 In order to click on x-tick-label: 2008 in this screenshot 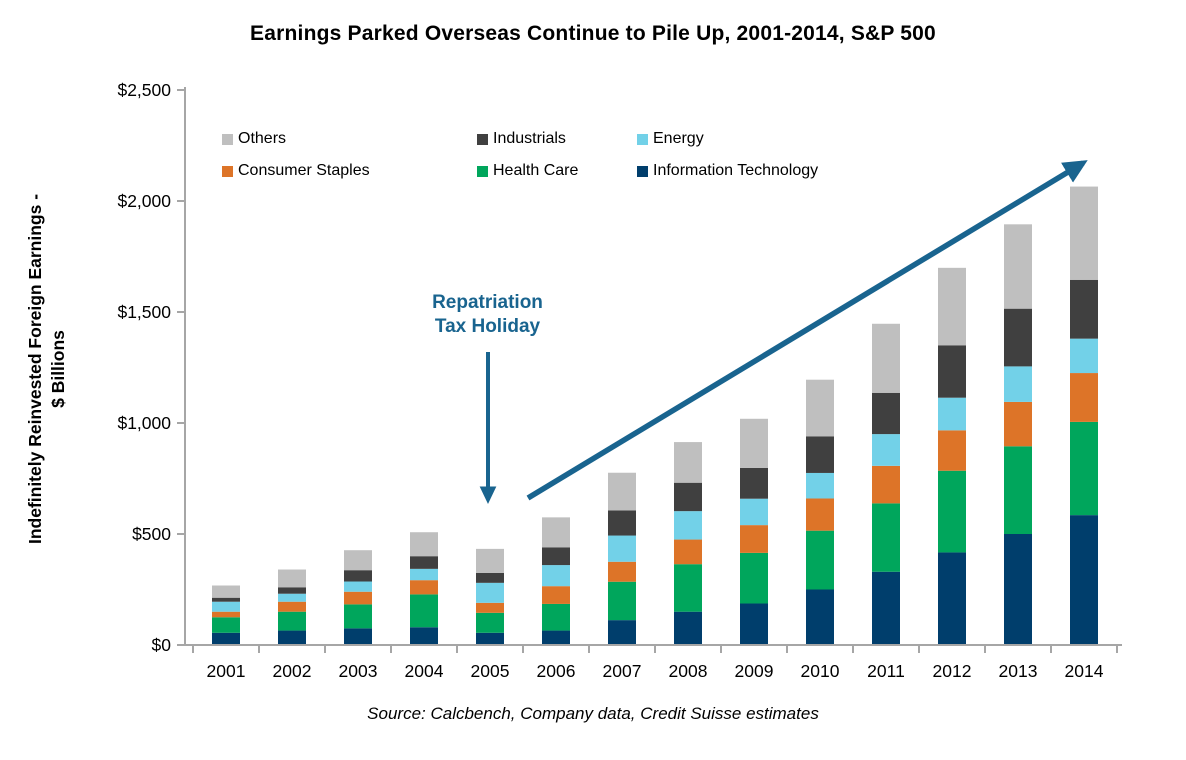, I will do `click(688, 671)`.